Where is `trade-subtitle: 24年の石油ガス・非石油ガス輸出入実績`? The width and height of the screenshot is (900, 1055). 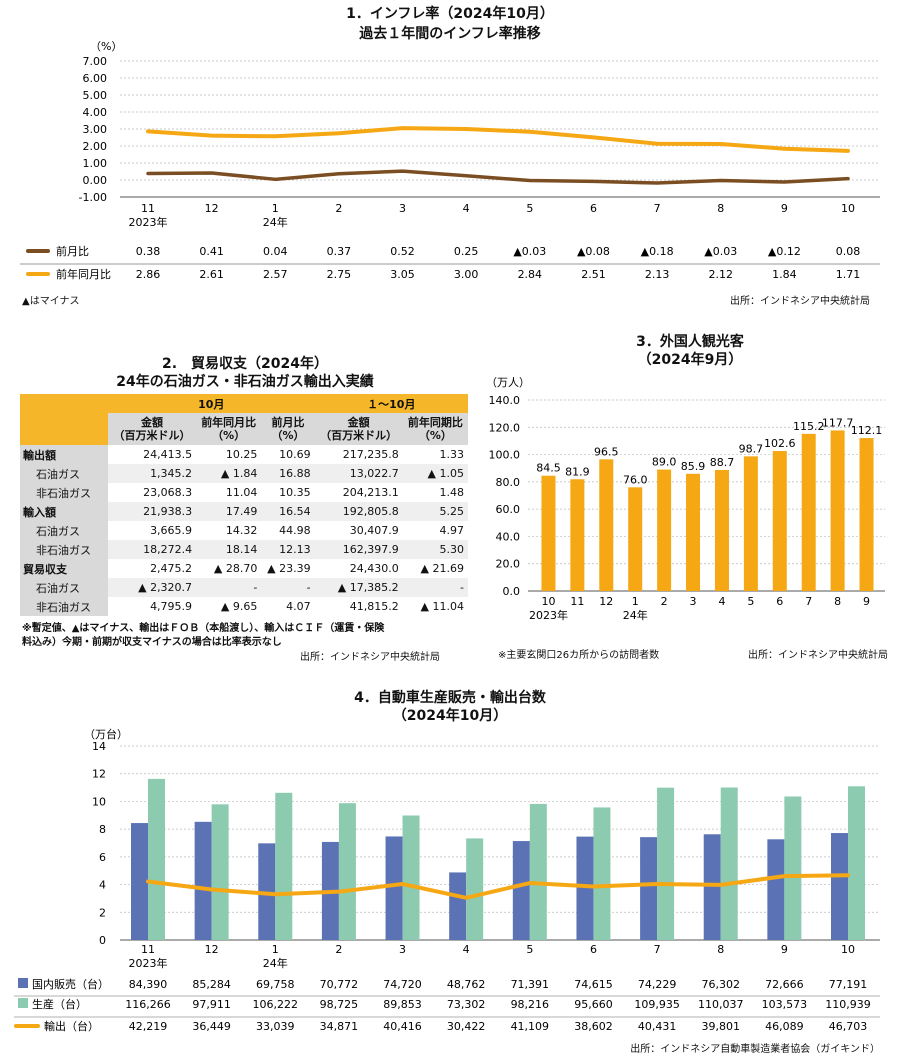 trade-subtitle: 24年の石油ガス・非石油ガス輸出入実績 is located at coordinates (245, 382).